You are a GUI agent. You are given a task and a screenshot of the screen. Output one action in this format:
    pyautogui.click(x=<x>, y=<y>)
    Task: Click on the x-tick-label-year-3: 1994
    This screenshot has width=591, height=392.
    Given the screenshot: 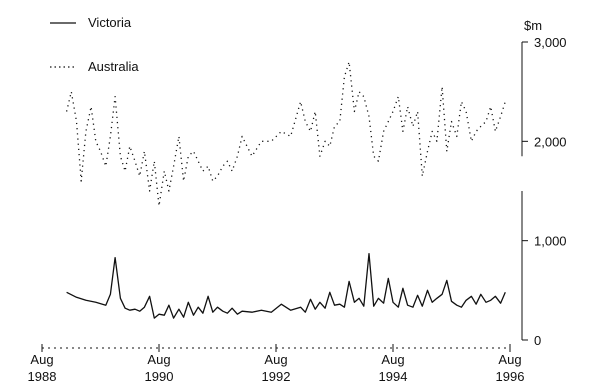 What is the action you would take?
    pyautogui.click(x=393, y=376)
    